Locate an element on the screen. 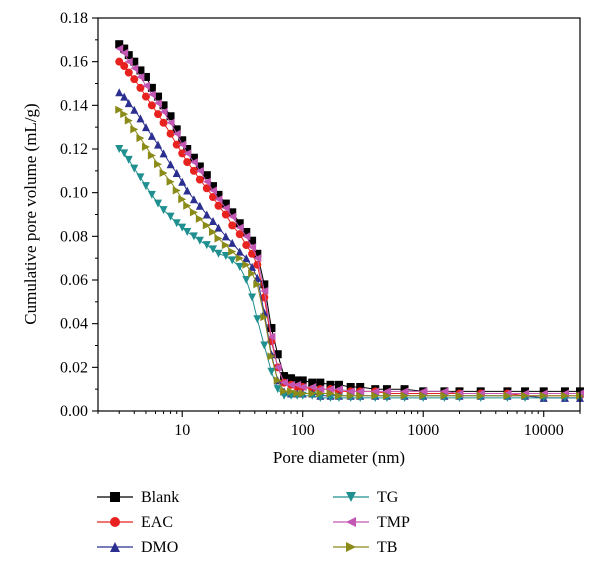 The height and width of the screenshot is (575, 600). y-tick-label: 0.18 is located at coordinates (74, 18).